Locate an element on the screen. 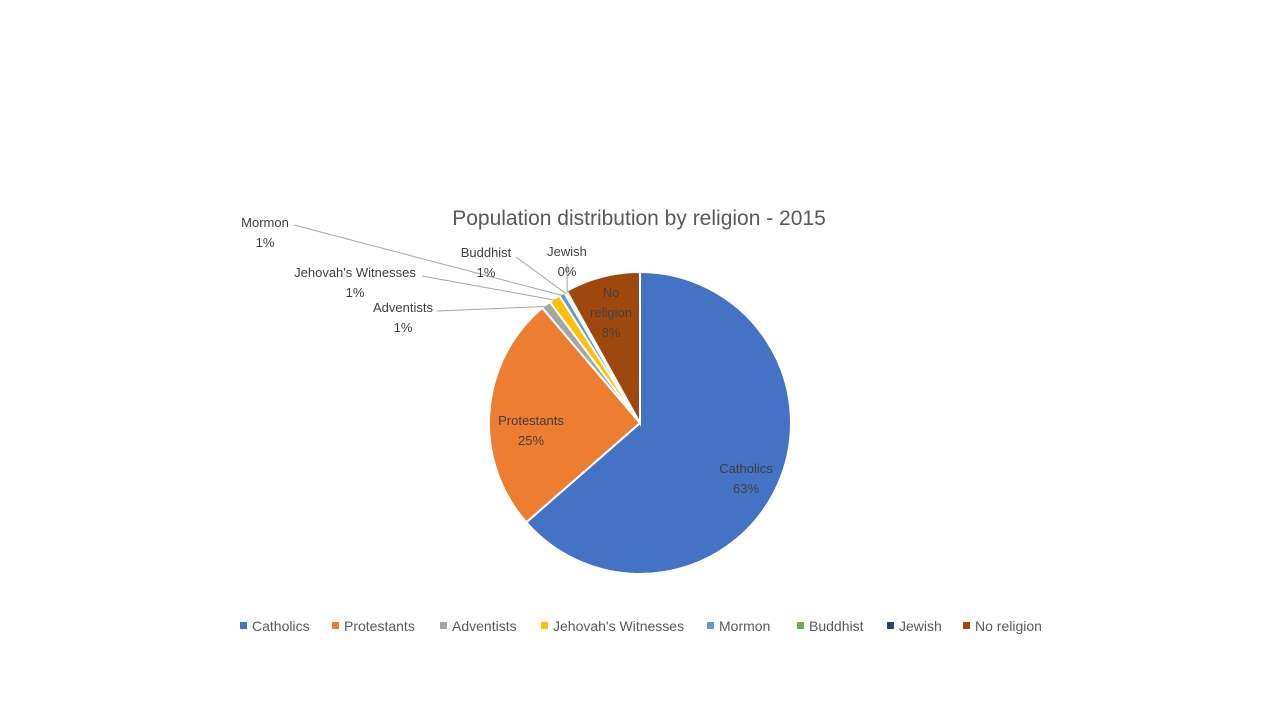 The width and height of the screenshot is (1280, 720). data-label-buddhist: Buddhist 1% is located at coordinates (486, 262).